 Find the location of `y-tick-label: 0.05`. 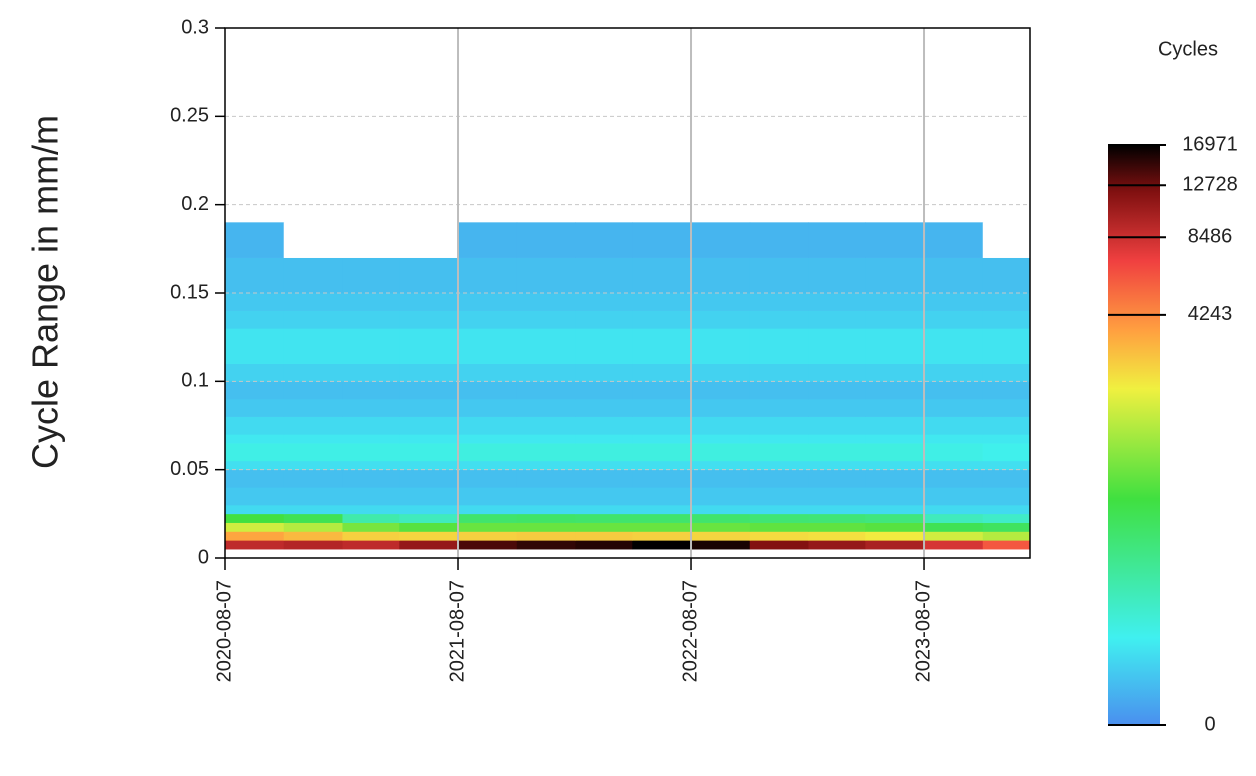

y-tick-label: 0.05 is located at coordinates (189, 469).